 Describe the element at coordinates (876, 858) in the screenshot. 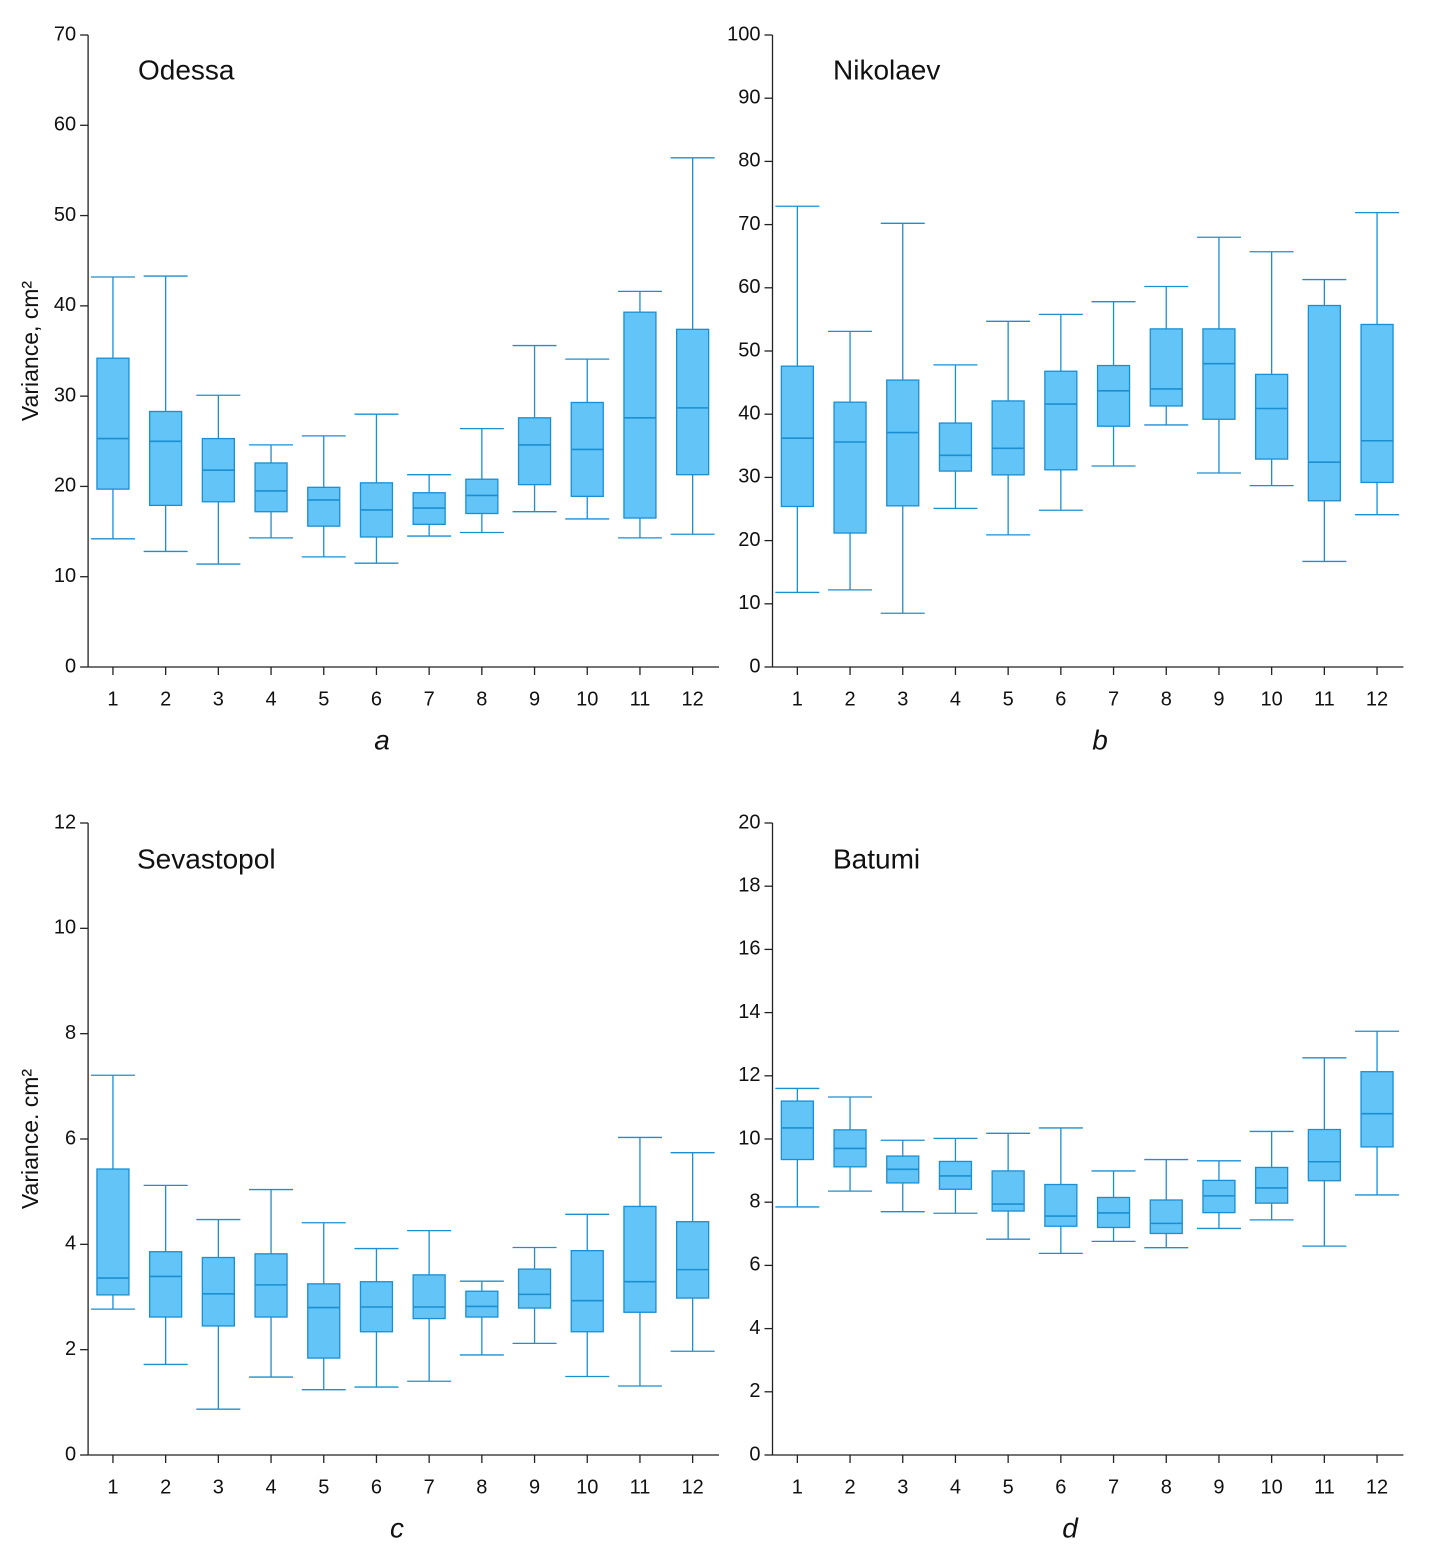

I see `panel-title: Batumi` at that location.